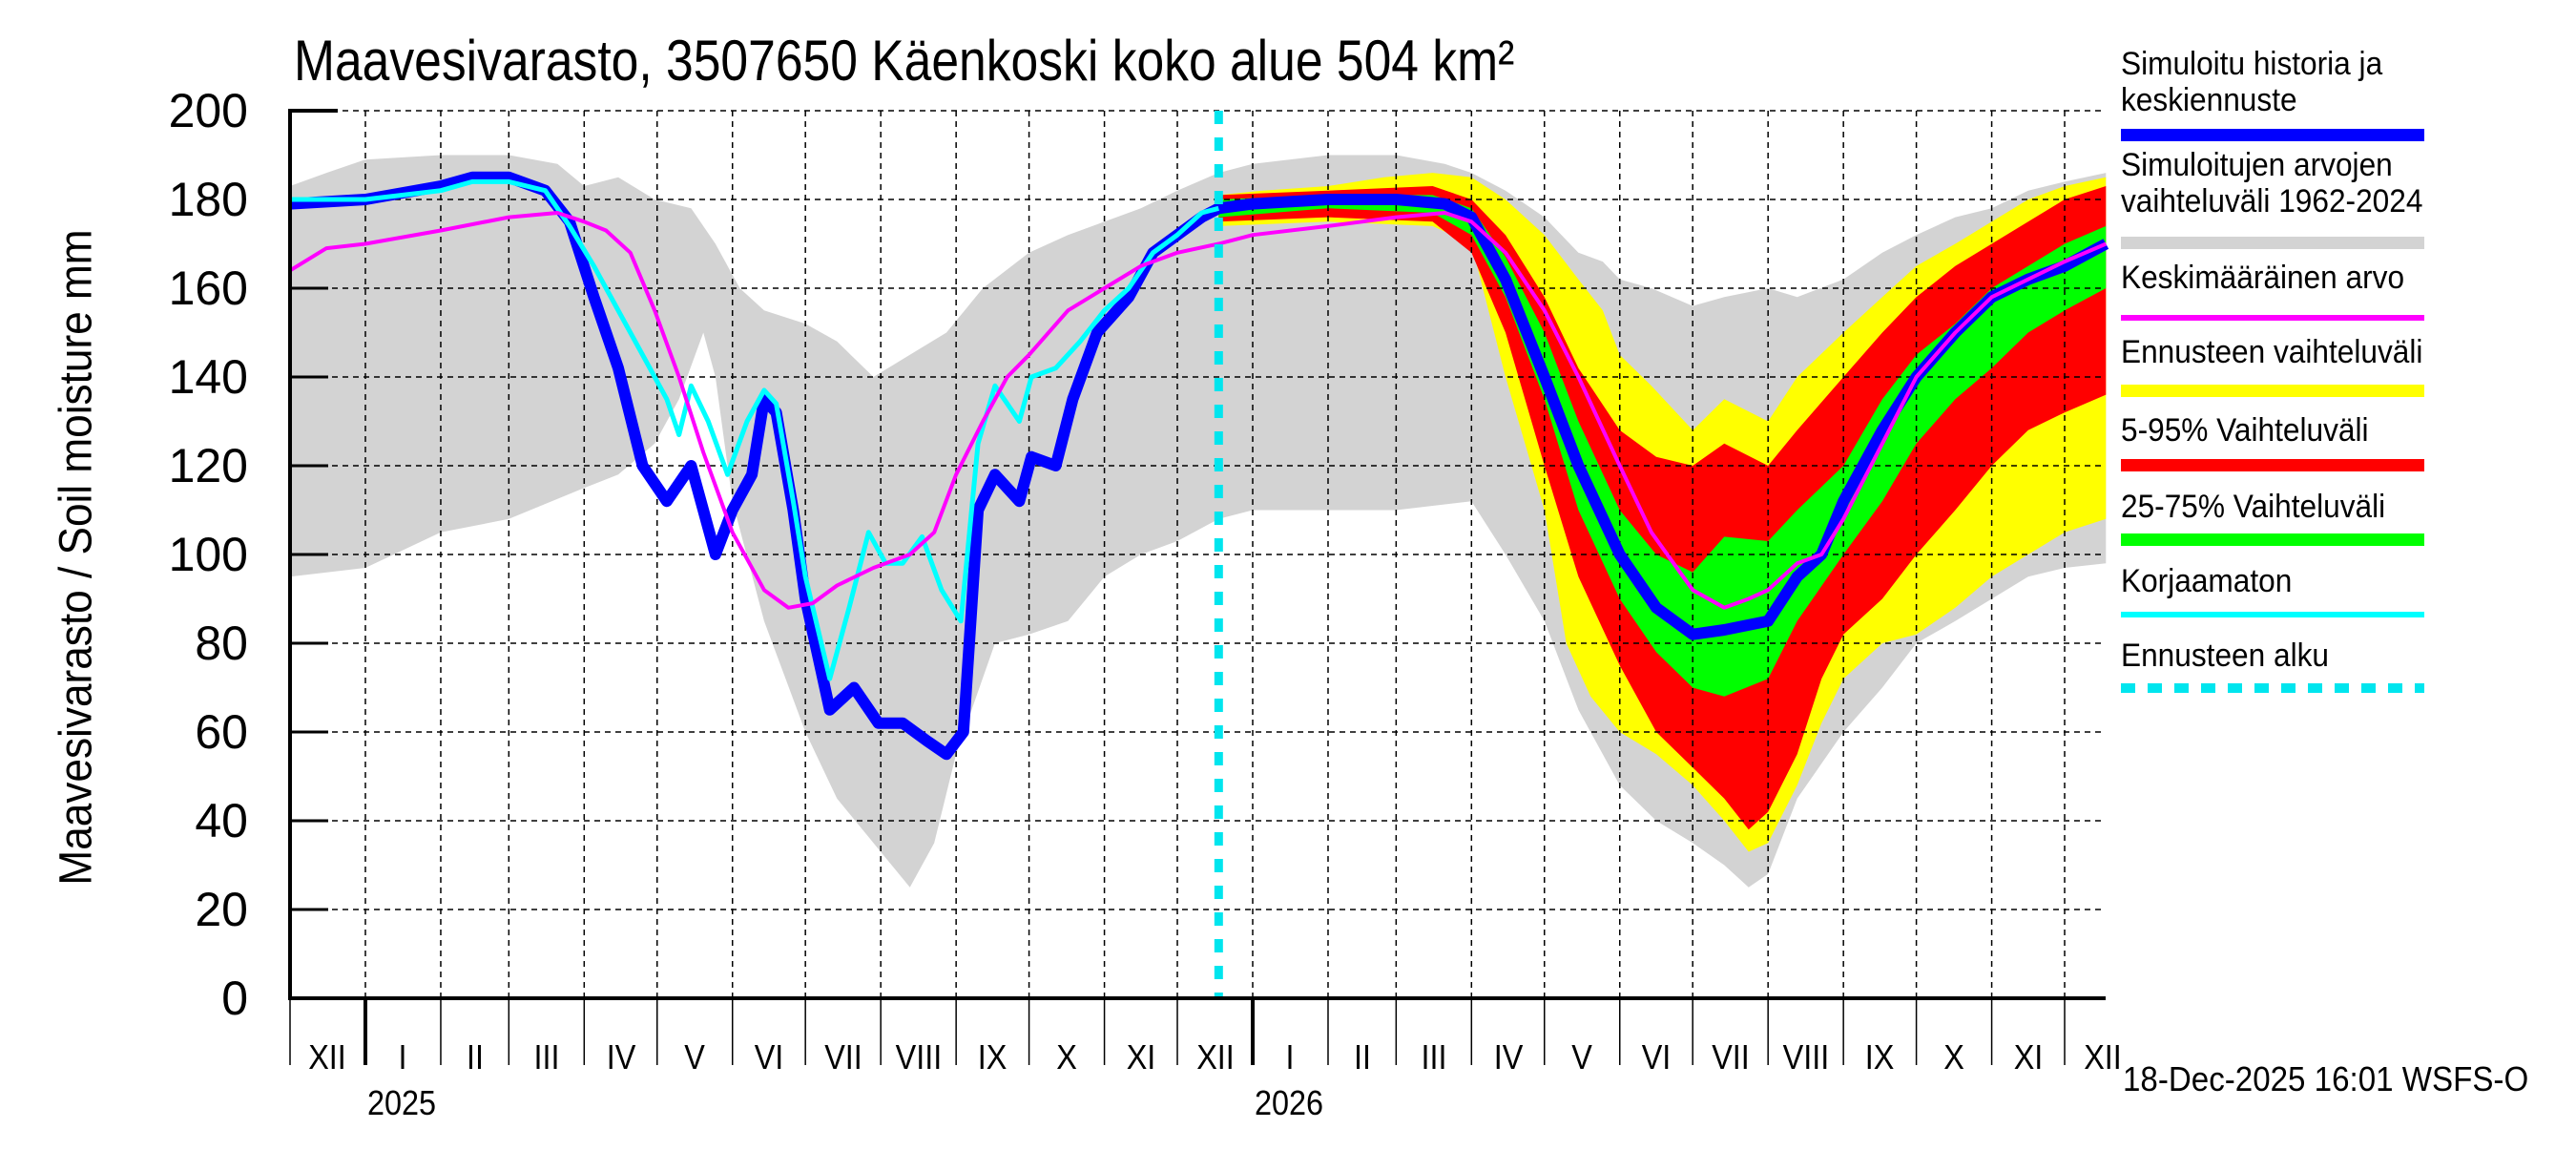  What do you see at coordinates (1289, 1102) in the screenshot?
I see `year-label: 2026` at bounding box center [1289, 1102].